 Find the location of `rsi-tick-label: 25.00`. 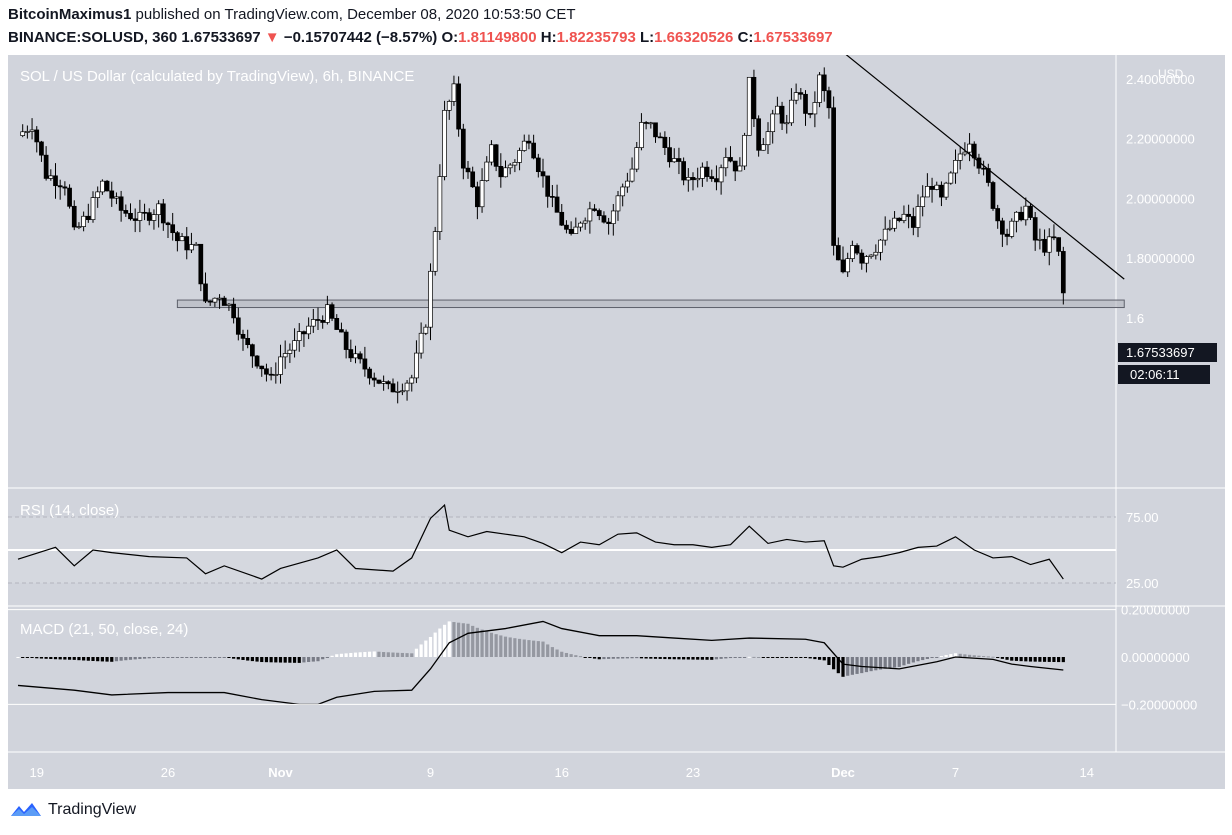

rsi-tick-label: 25.00 is located at coordinates (1142, 583).